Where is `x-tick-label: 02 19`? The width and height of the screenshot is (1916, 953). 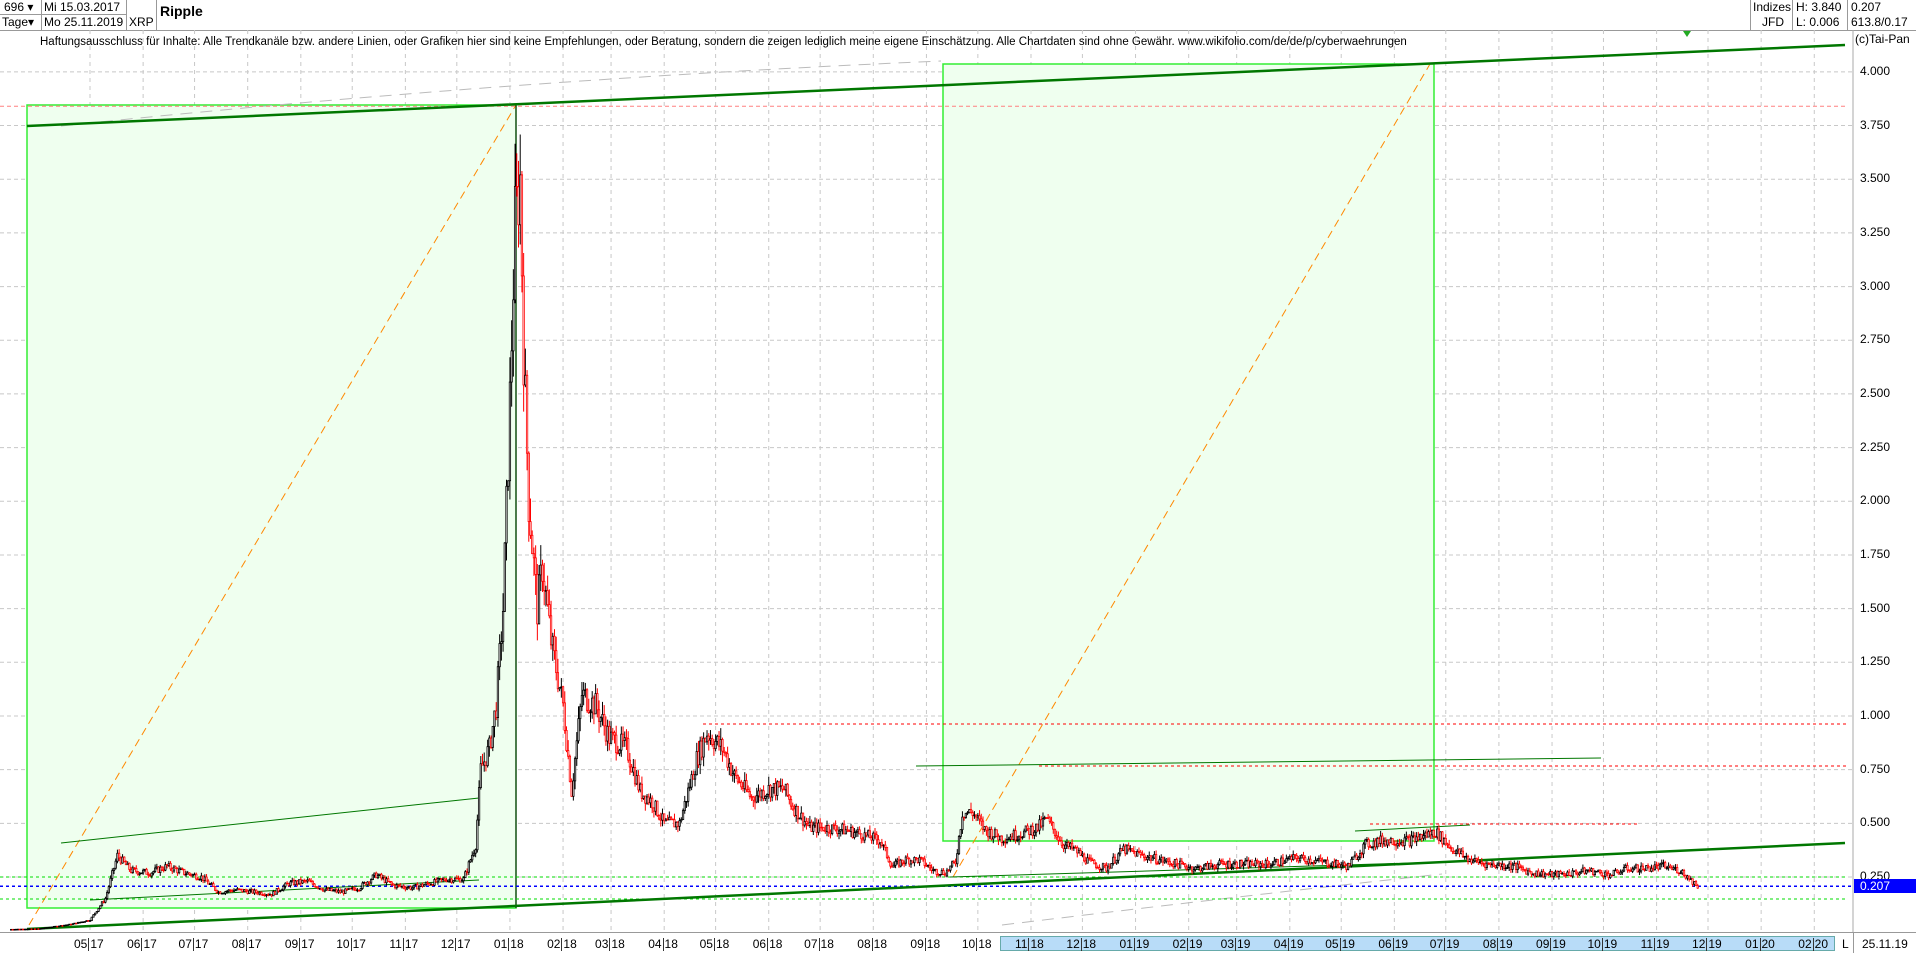
x-tick-label: 02 19 is located at coordinates (1187, 944).